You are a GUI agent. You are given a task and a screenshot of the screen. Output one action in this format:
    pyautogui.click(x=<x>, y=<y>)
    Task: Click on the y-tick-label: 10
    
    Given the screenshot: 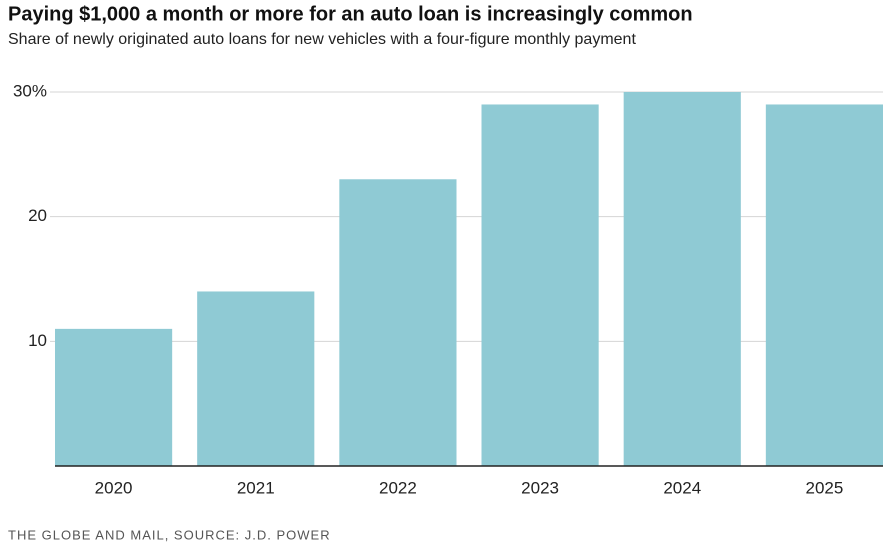 What is the action you would take?
    pyautogui.click(x=37, y=340)
    